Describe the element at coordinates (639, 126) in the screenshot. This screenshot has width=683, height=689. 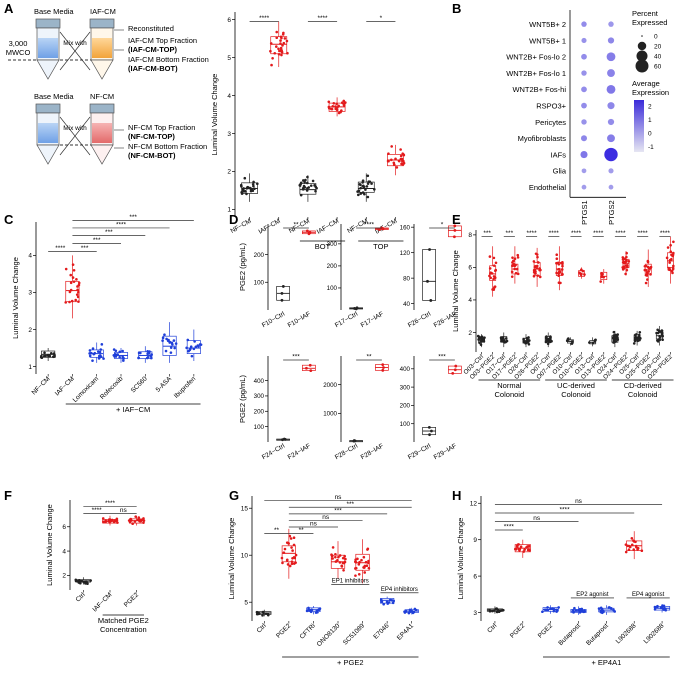
I see `legend-expr-colorbar` at that location.